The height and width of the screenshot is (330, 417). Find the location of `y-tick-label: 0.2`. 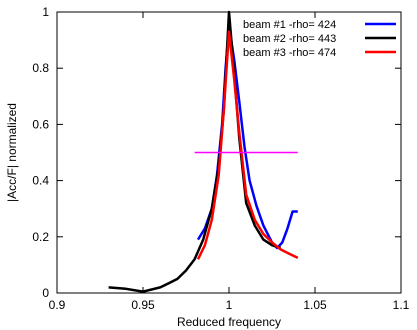

y-tick-label: 0.2 is located at coordinates (40, 237).